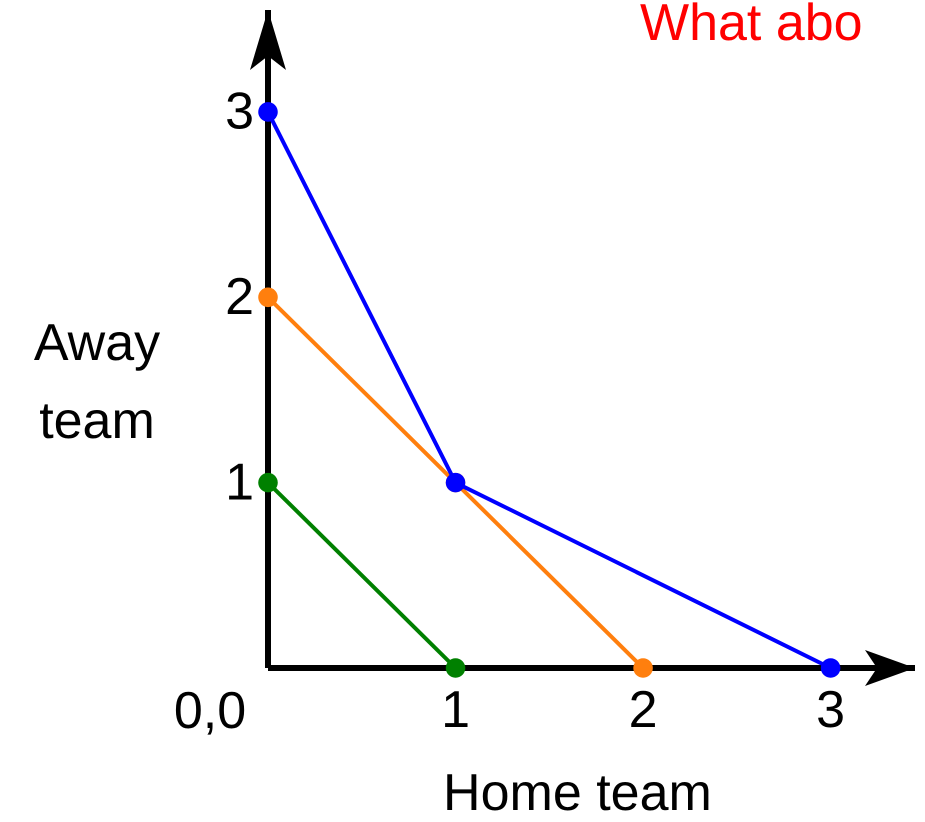  I want to click on x-tick-label: 3, so click(831, 709).